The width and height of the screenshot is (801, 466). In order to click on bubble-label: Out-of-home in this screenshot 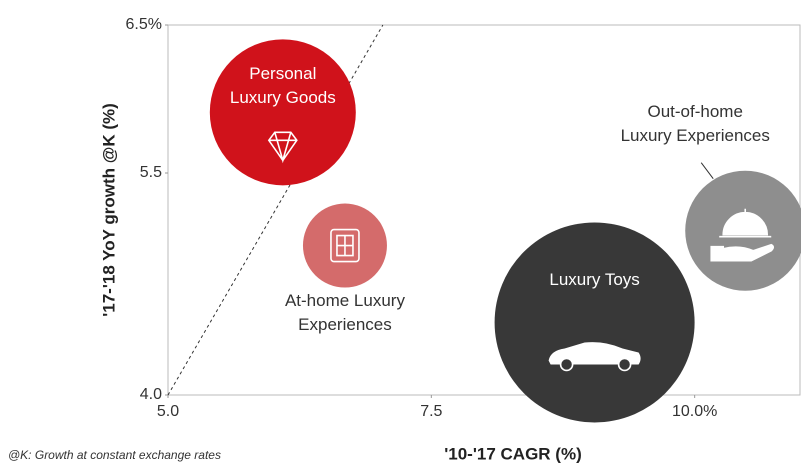, I will do `click(695, 111)`.